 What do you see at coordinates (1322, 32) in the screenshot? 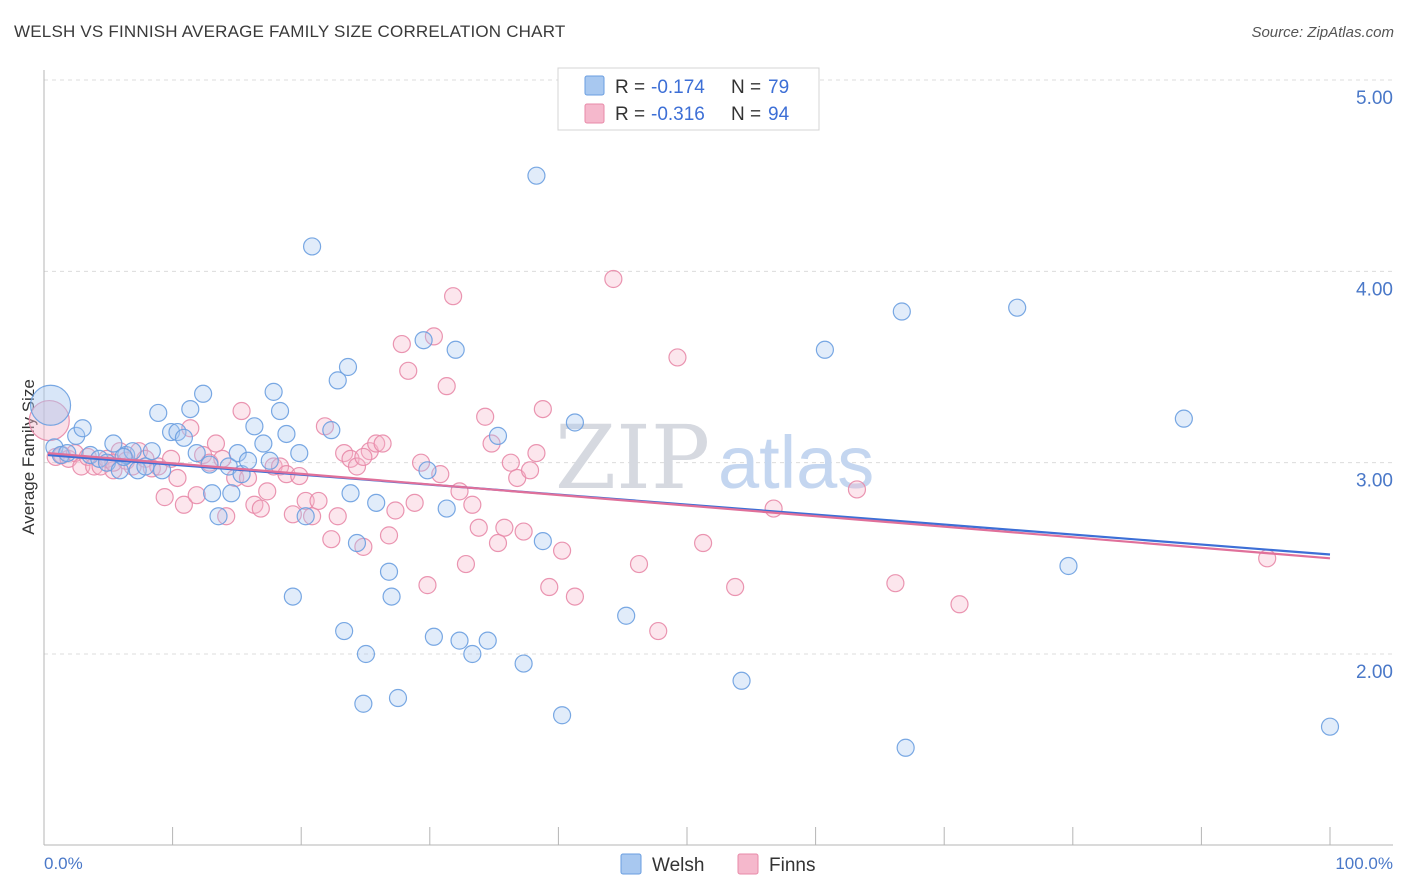
I see `source-label: Source: ZipAtlas.com` at bounding box center [1322, 32].